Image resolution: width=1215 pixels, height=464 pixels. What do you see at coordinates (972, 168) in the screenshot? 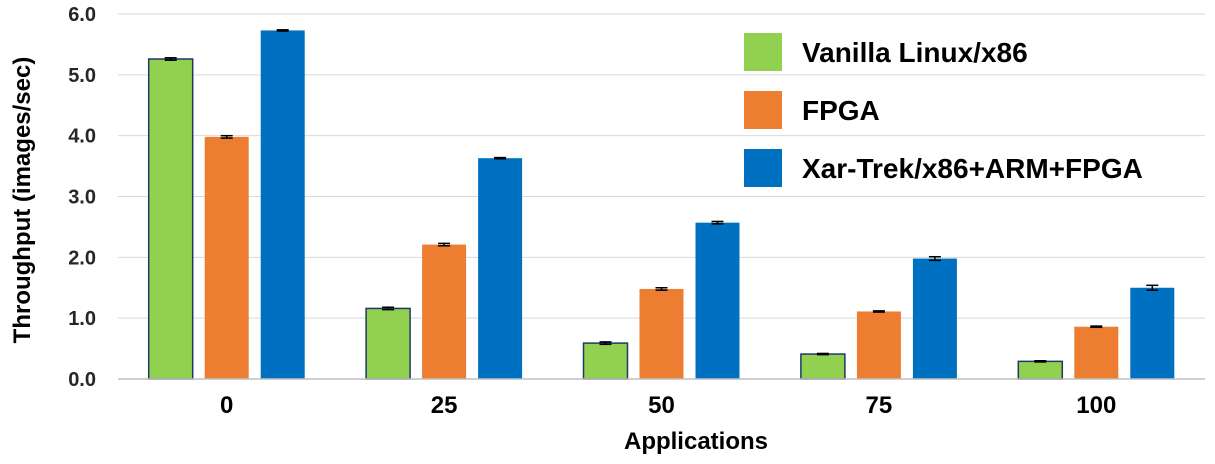
I see `legend-label: Xar-Trek/x86+ARM+FPGA` at bounding box center [972, 168].